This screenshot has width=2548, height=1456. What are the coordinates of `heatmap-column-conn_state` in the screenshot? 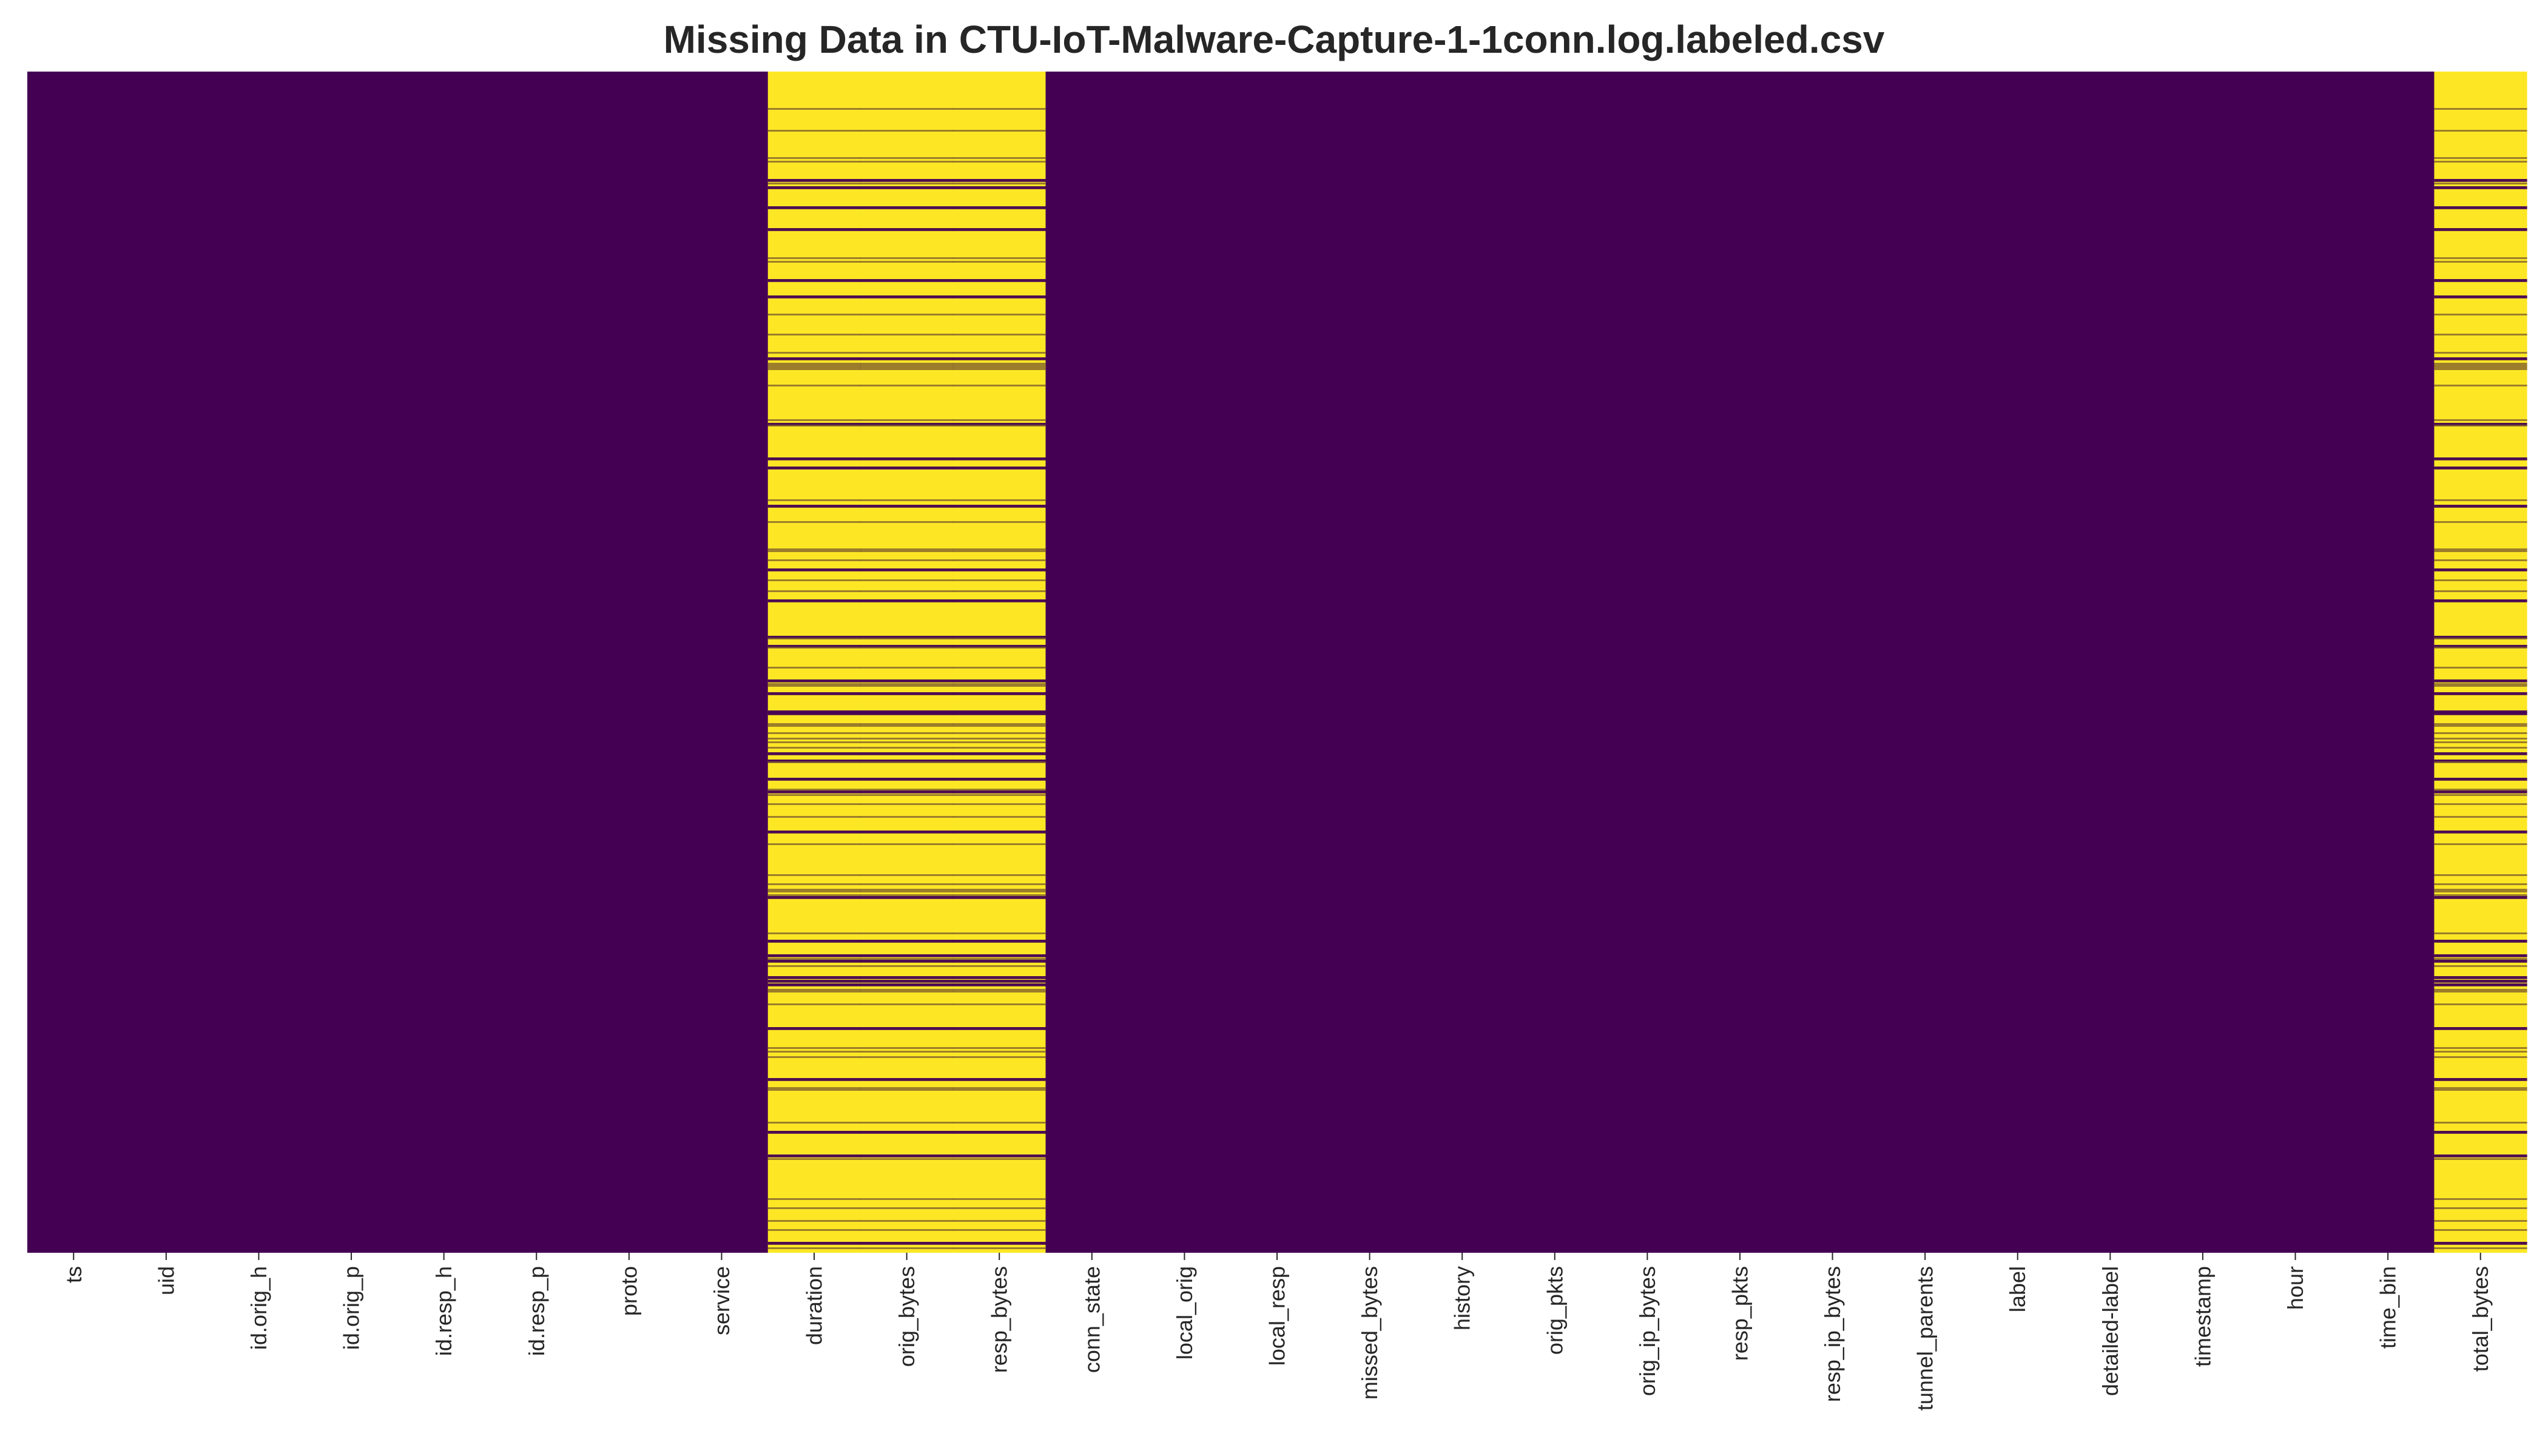 It's located at (1092, 662).